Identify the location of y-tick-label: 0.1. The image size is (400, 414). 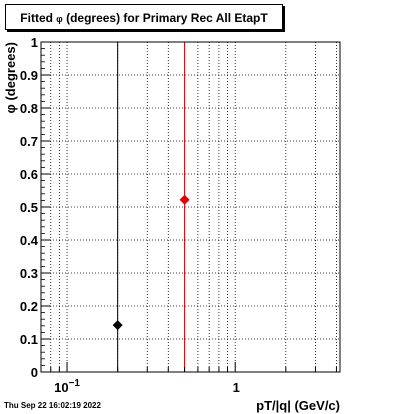
(29, 339).